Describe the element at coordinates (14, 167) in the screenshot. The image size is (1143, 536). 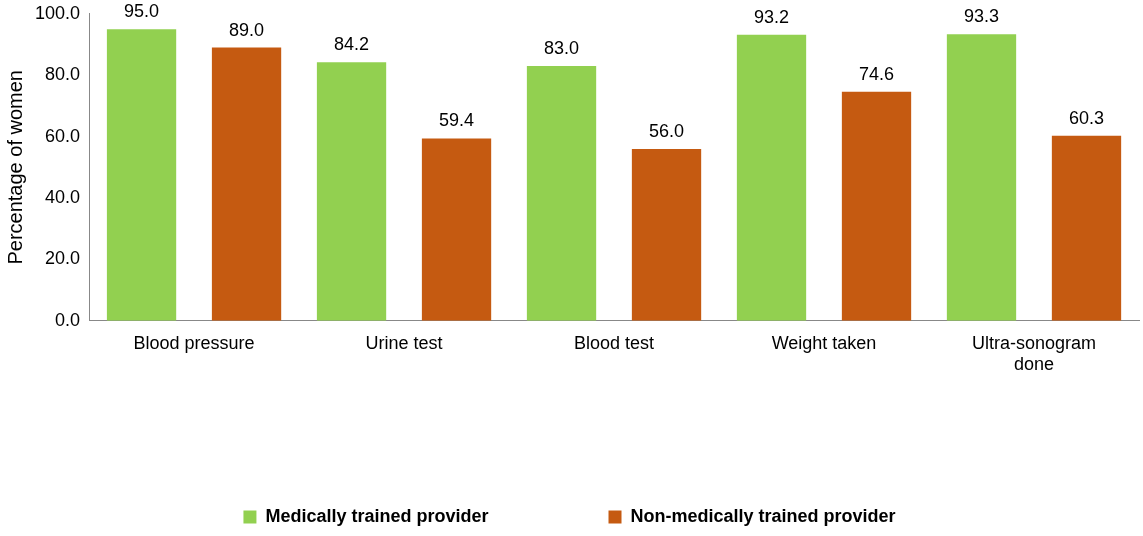
I see `y-axis-title: Percentage of women` at that location.